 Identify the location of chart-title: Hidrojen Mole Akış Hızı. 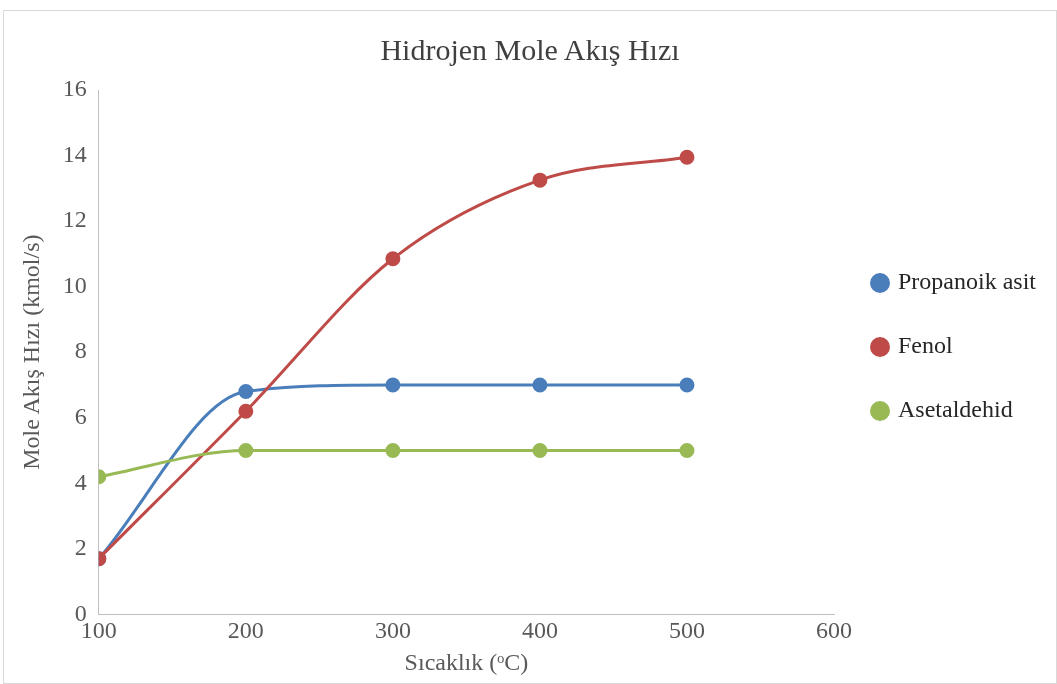
(530, 49).